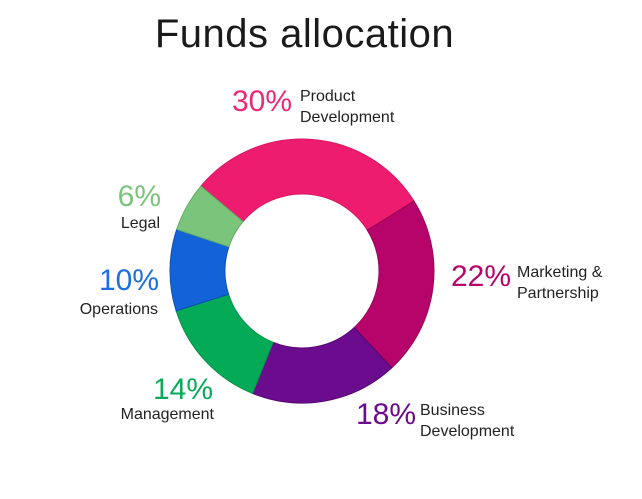 The image size is (642, 499). What do you see at coordinates (168, 414) in the screenshot?
I see `name-label-management: Management` at bounding box center [168, 414].